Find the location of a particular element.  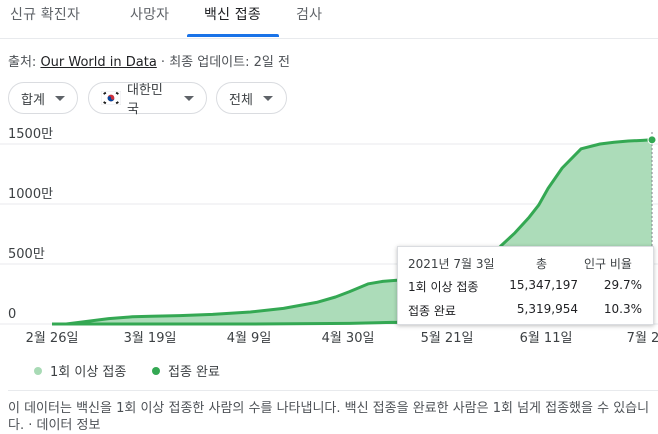

legend-label: 접종 완료 is located at coordinates (194, 372).